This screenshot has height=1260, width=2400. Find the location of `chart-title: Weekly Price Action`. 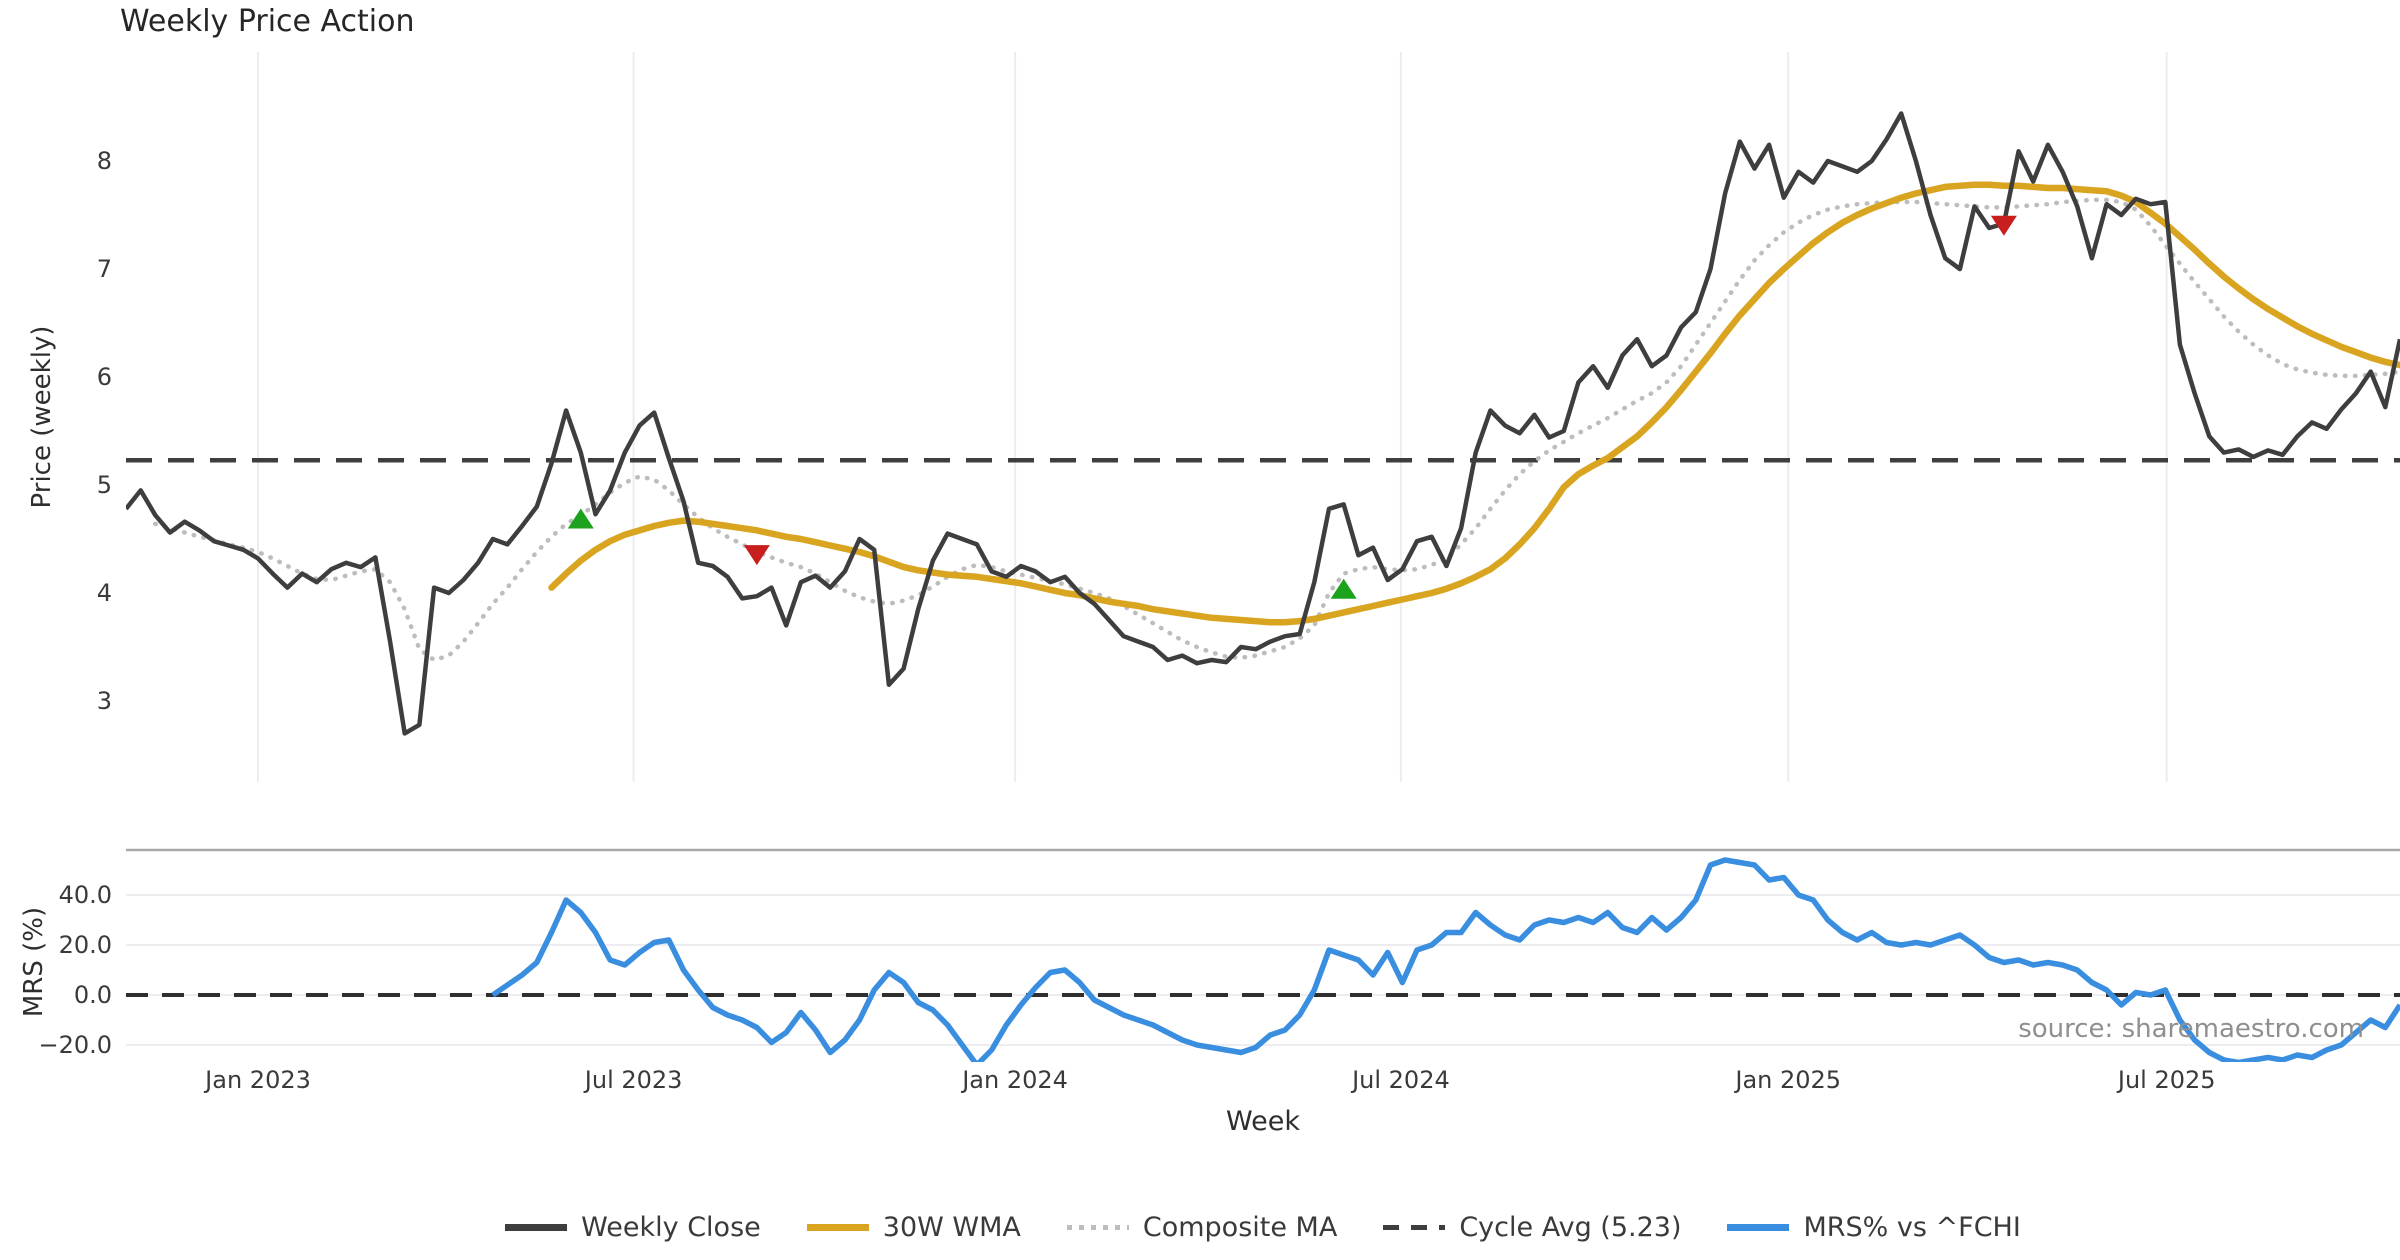

chart-title: Weekly Price Action is located at coordinates (267, 21).